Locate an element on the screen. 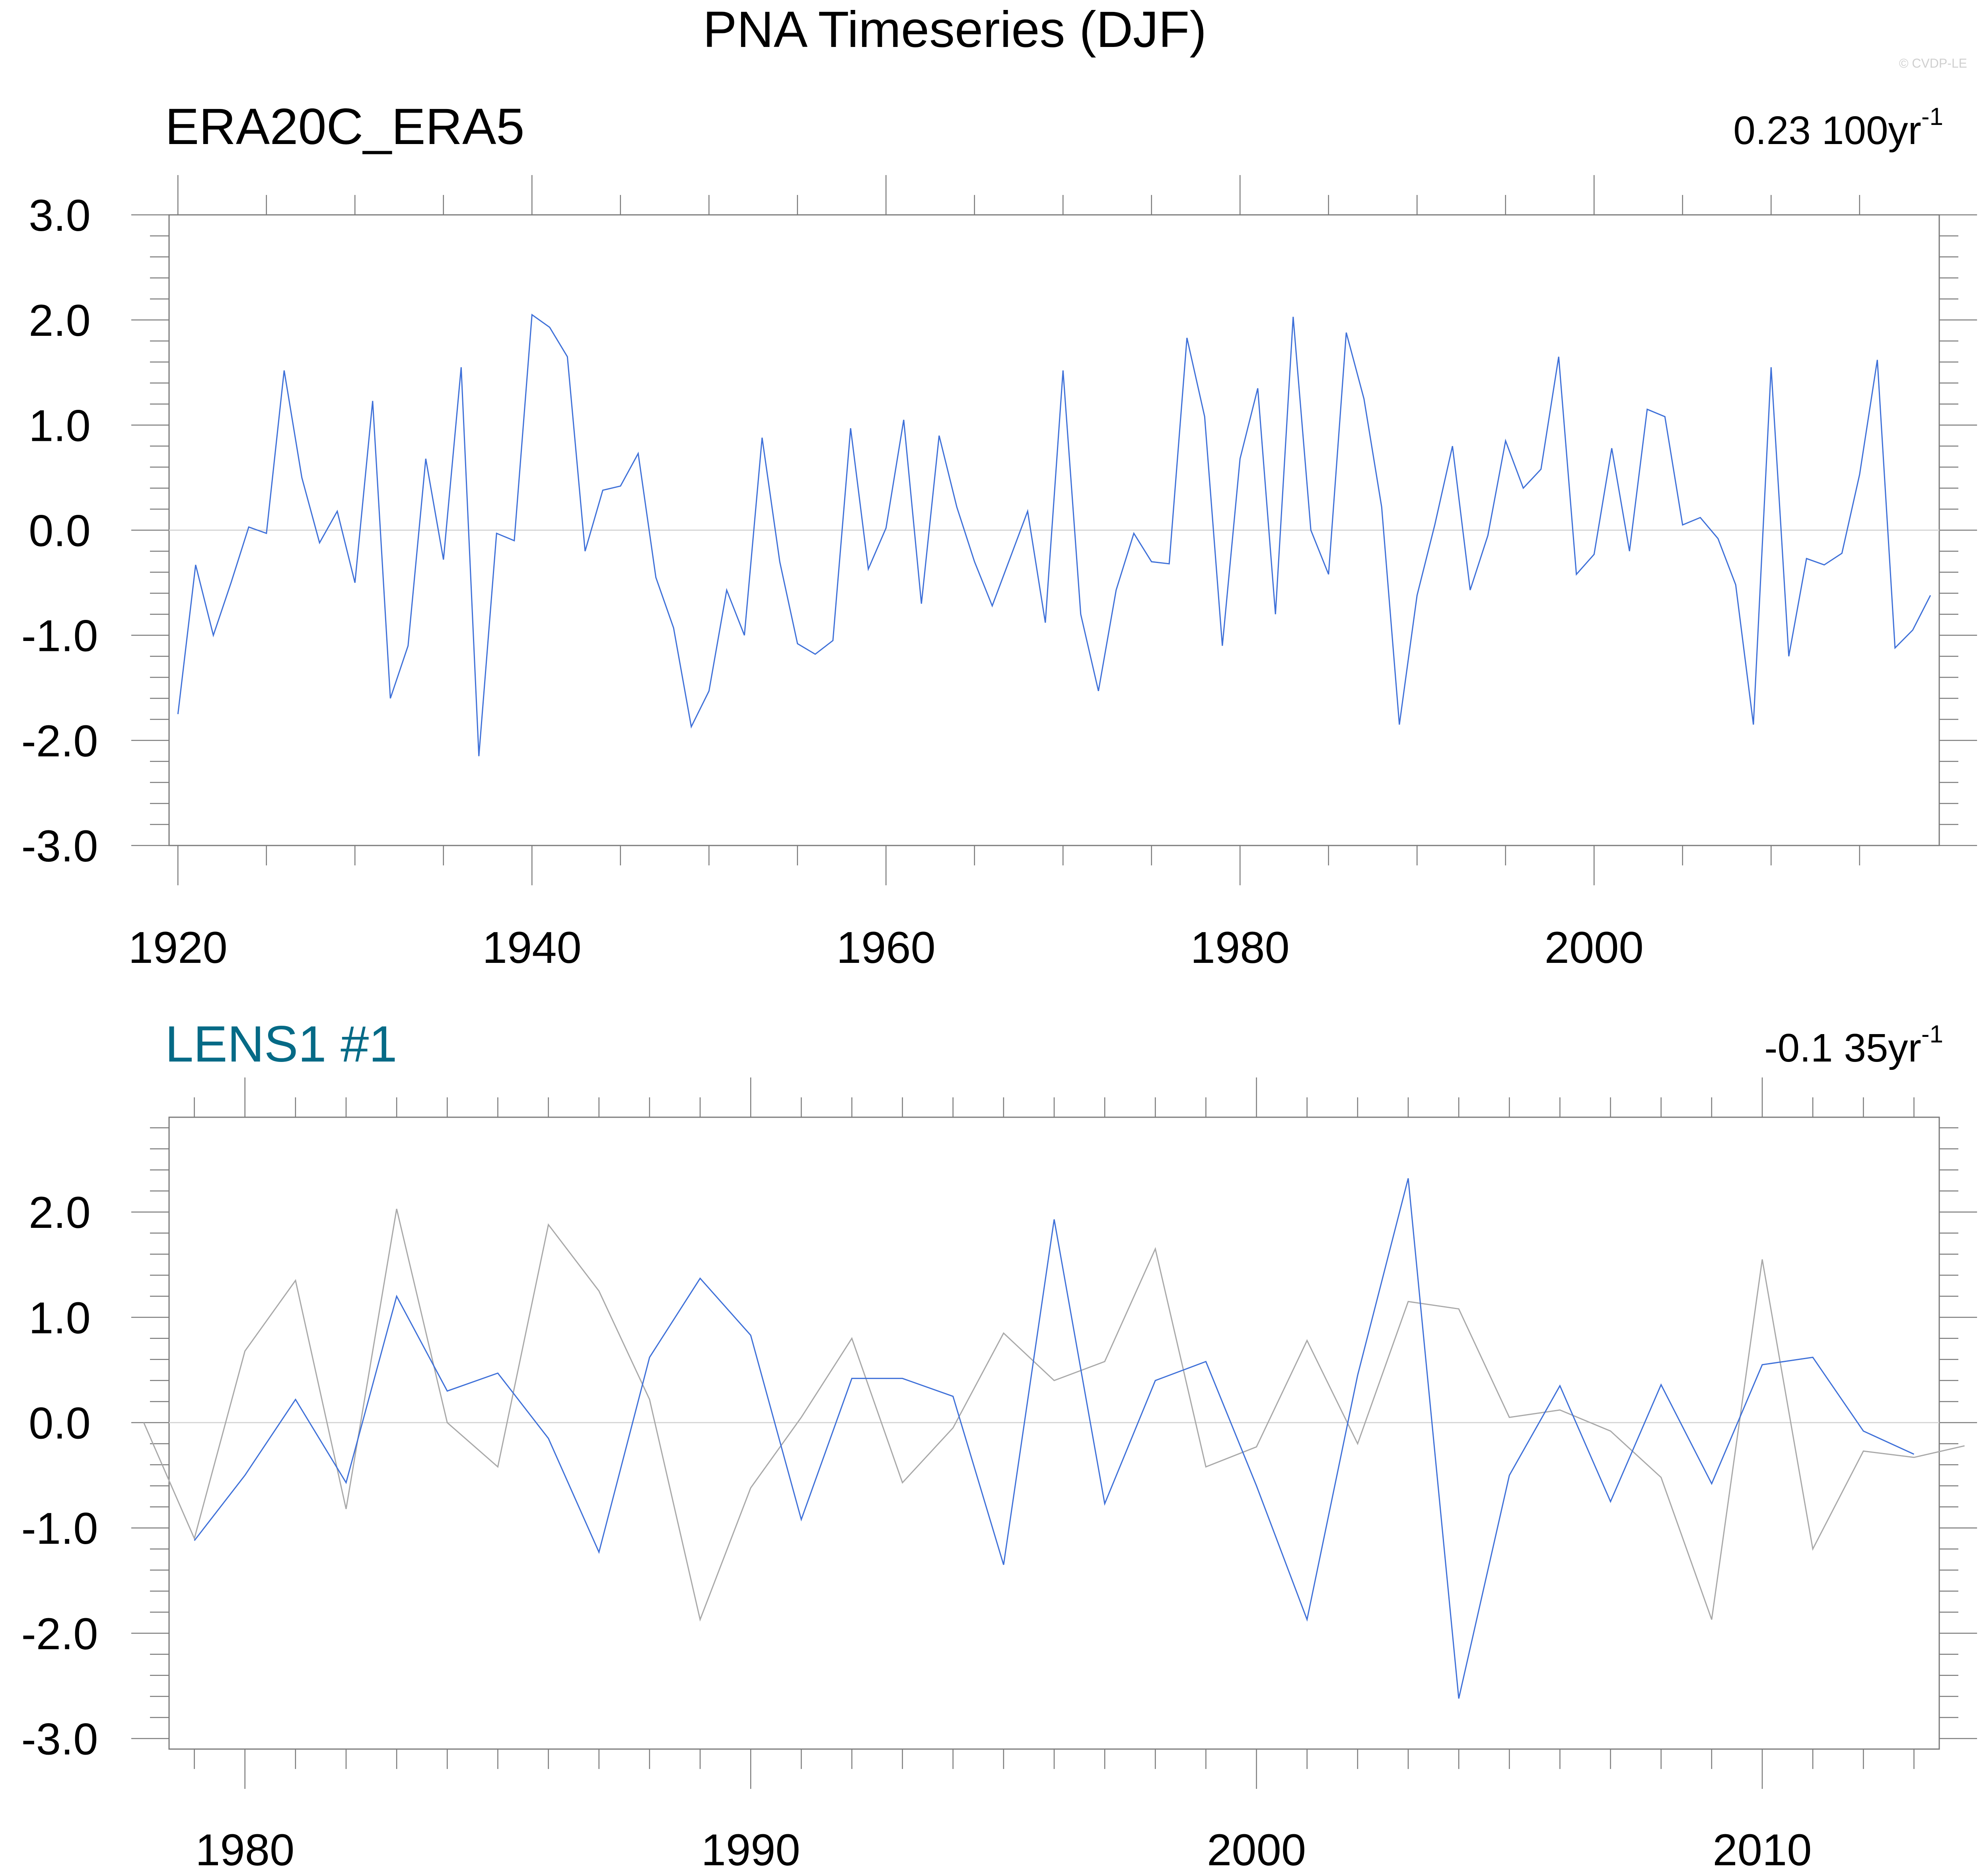 This screenshot has width=1985, height=1876. y-tick-label: 3.0 is located at coordinates (60, 215).